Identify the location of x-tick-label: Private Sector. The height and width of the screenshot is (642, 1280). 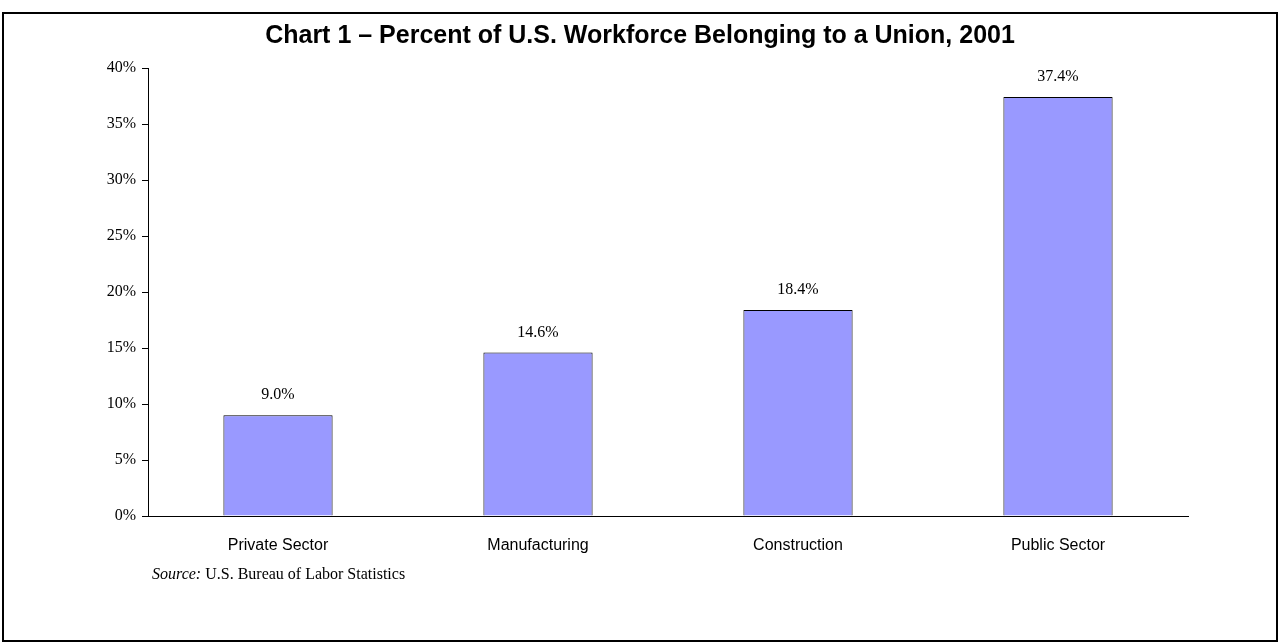
(278, 545).